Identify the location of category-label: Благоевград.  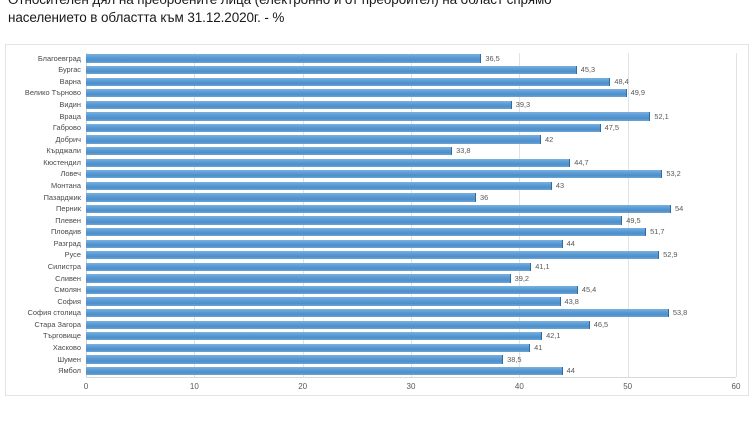
(59, 58).